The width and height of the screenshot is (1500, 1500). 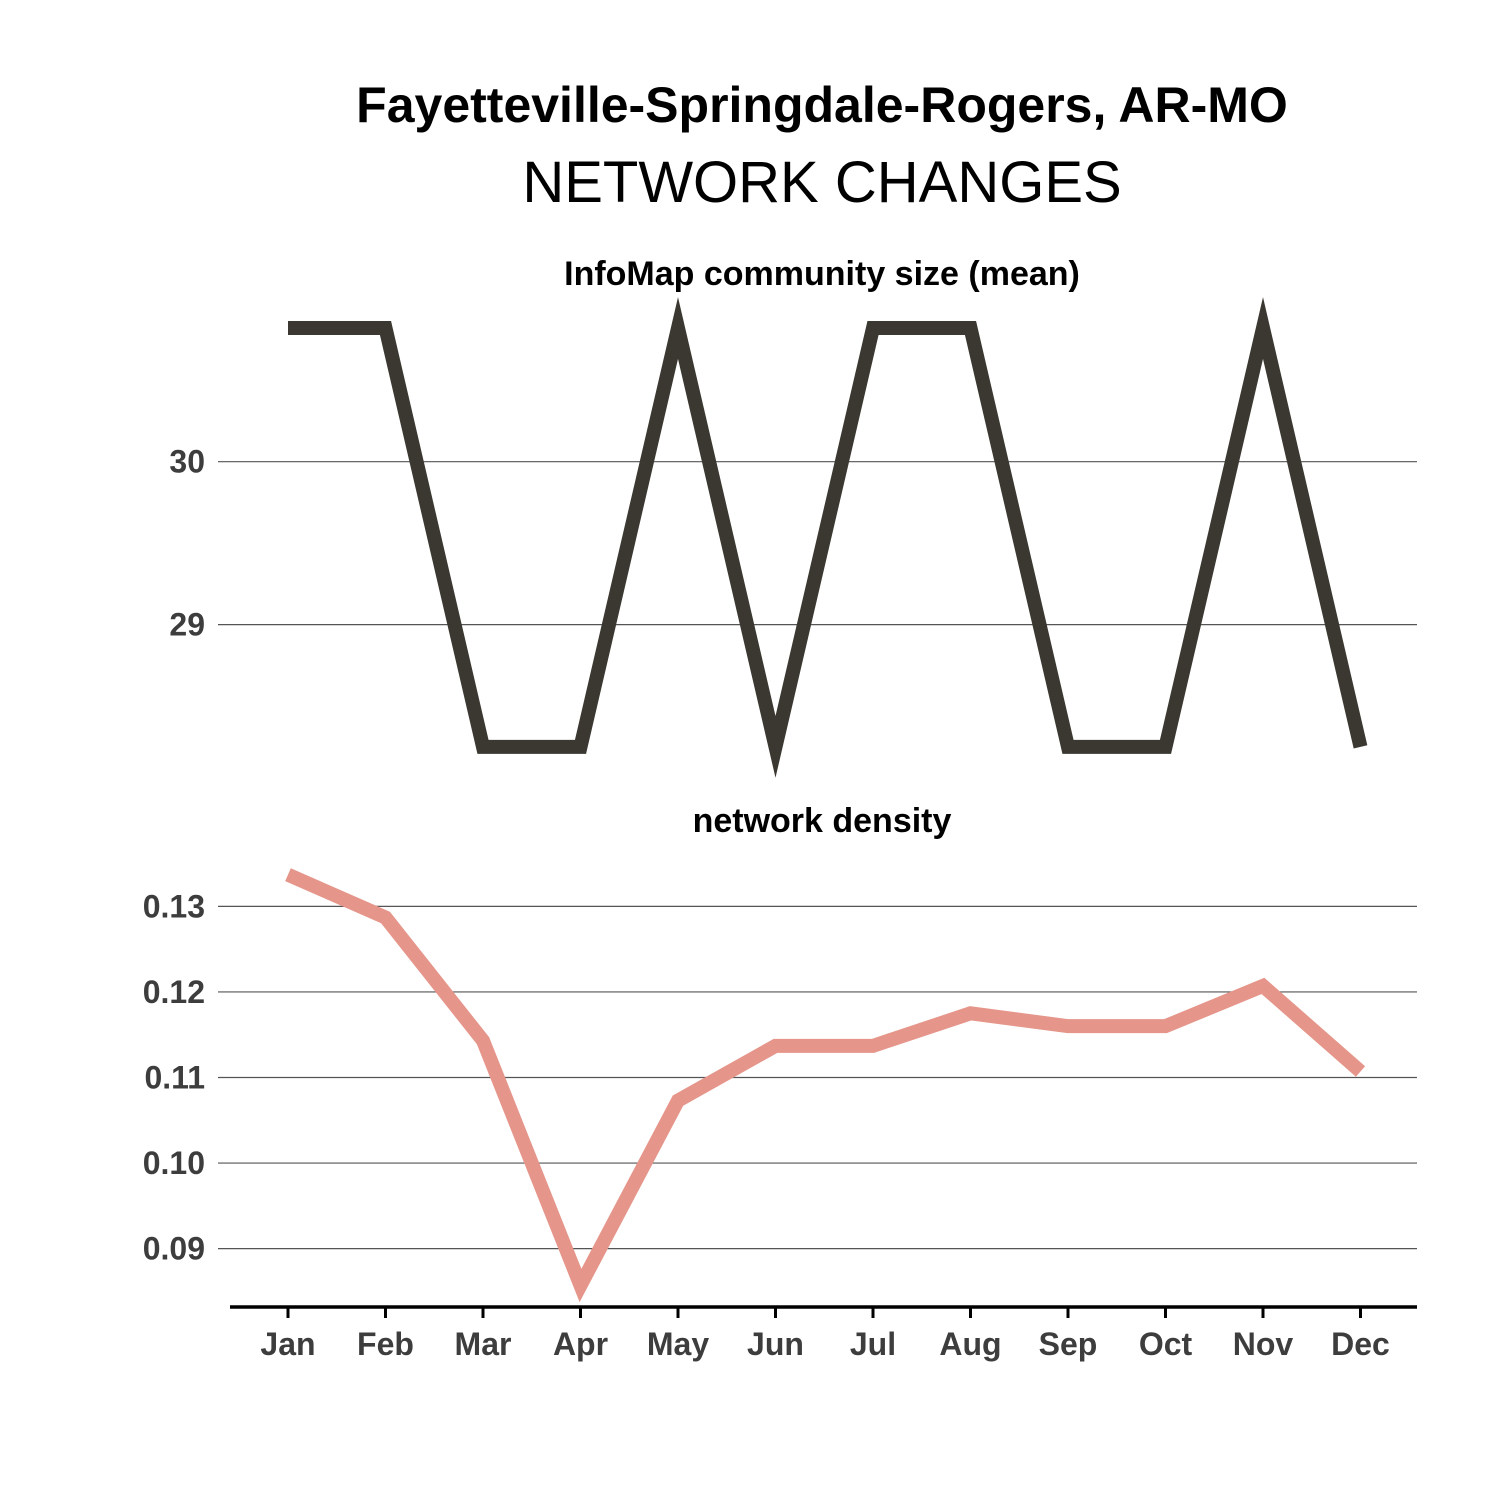 I want to click on y-tick-label: 0.13, so click(x=174, y=906).